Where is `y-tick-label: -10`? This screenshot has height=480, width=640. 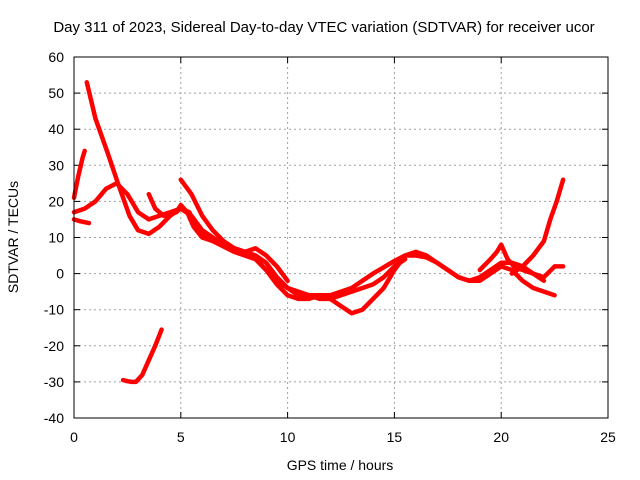
y-tick-label: -10 is located at coordinates (54, 310).